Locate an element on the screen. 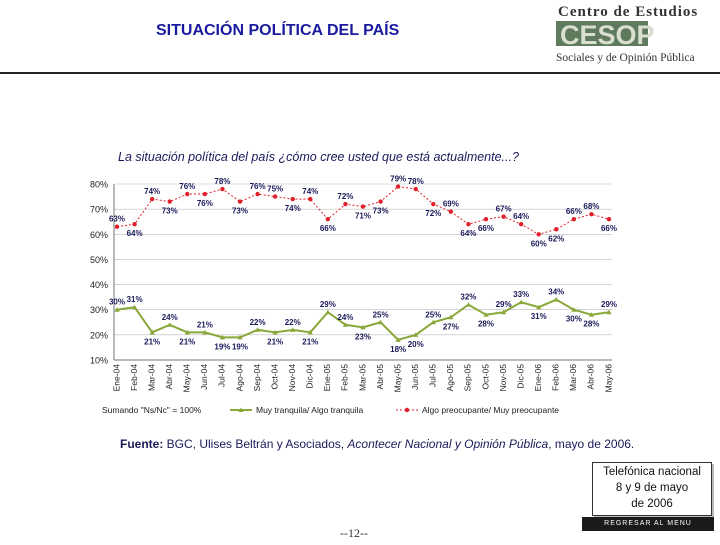  x-tick-label: Mar-06 is located at coordinates (573, 377).